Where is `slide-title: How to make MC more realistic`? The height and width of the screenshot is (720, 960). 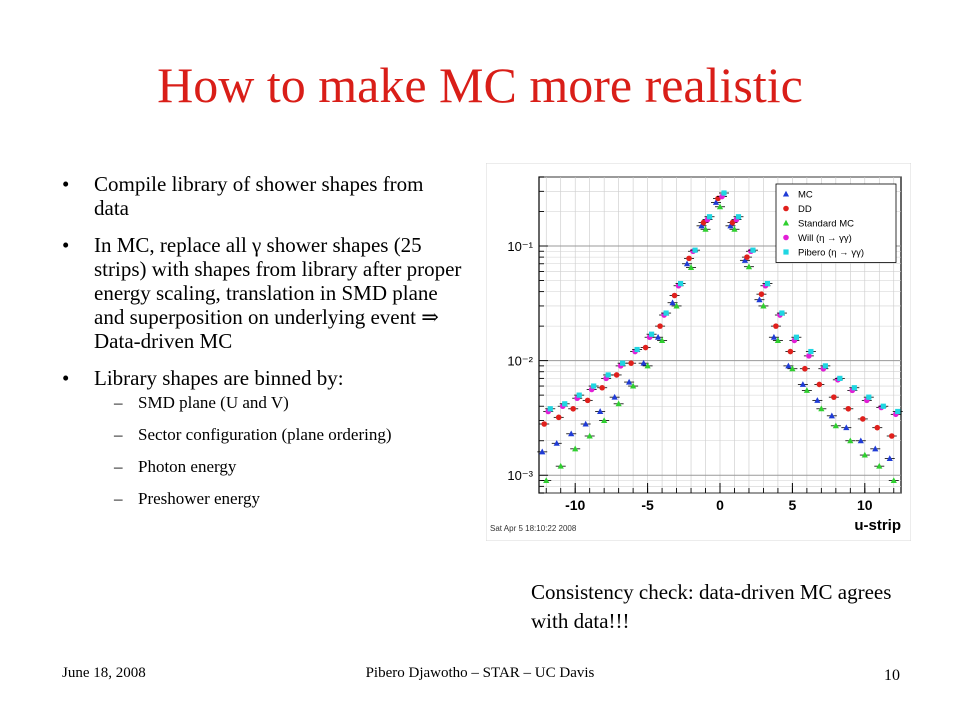 slide-title: How to make MC more realistic is located at coordinates (480, 85).